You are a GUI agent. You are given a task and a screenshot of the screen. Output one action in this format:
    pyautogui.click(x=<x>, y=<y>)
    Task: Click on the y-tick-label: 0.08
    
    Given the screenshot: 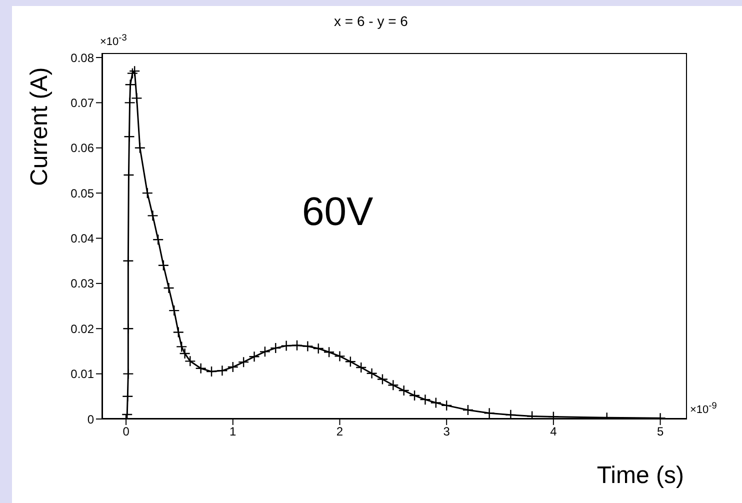 What is the action you would take?
    pyautogui.click(x=82, y=57)
    